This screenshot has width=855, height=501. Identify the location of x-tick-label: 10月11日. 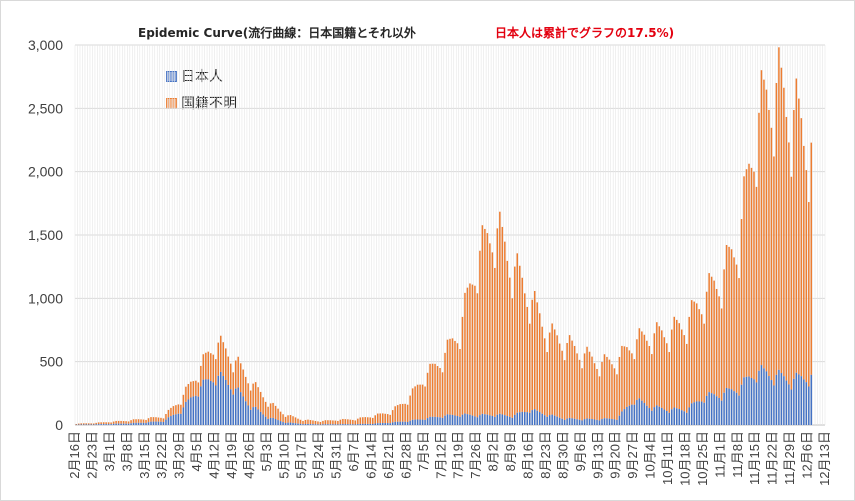
(667, 458).